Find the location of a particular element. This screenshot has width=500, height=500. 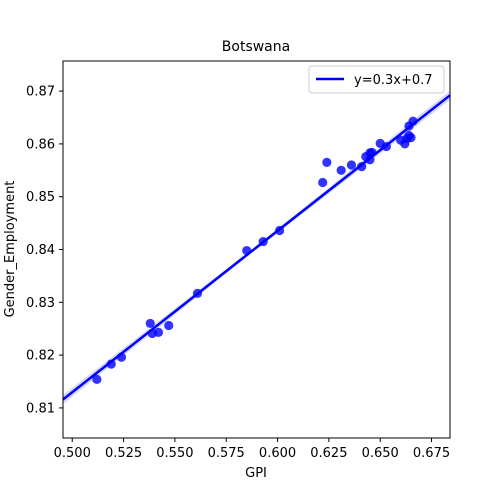

x-axis-label: GPI is located at coordinates (256, 473).